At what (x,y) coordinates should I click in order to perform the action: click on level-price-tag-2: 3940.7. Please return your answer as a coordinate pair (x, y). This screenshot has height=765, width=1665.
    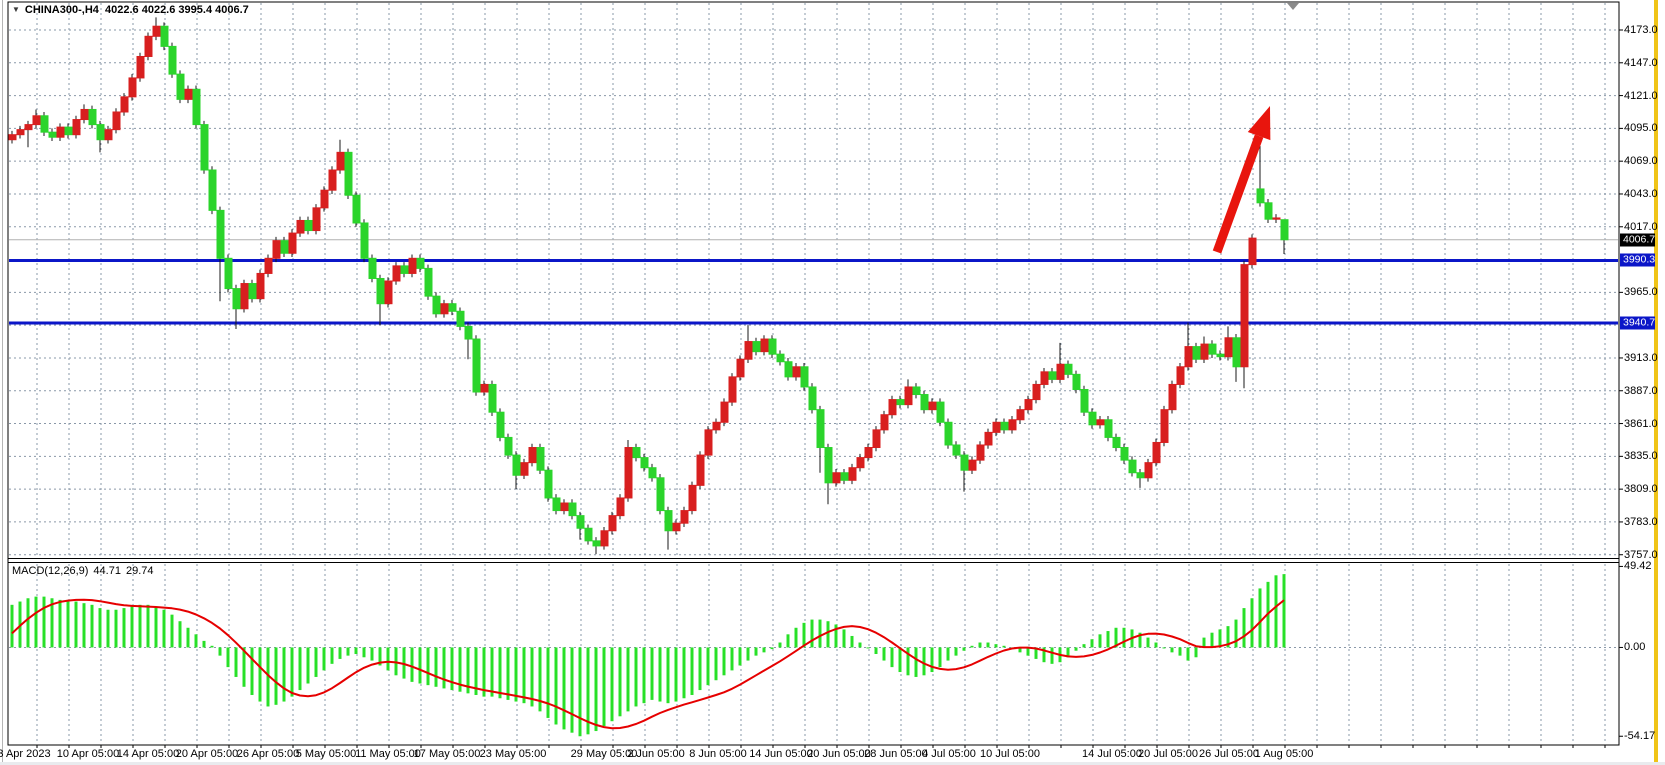
    Looking at the image, I should click on (1637, 323).